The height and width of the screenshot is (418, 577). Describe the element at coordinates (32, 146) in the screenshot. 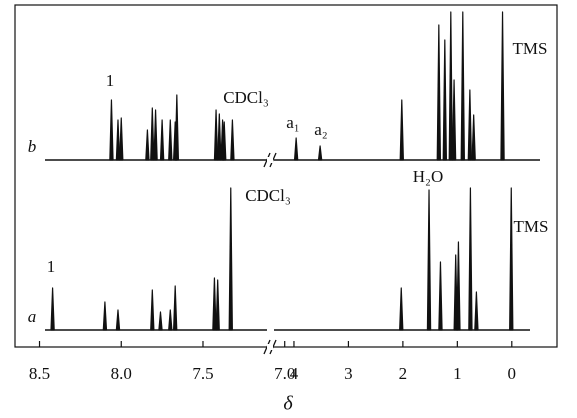

I see `trace-label: b` at that location.